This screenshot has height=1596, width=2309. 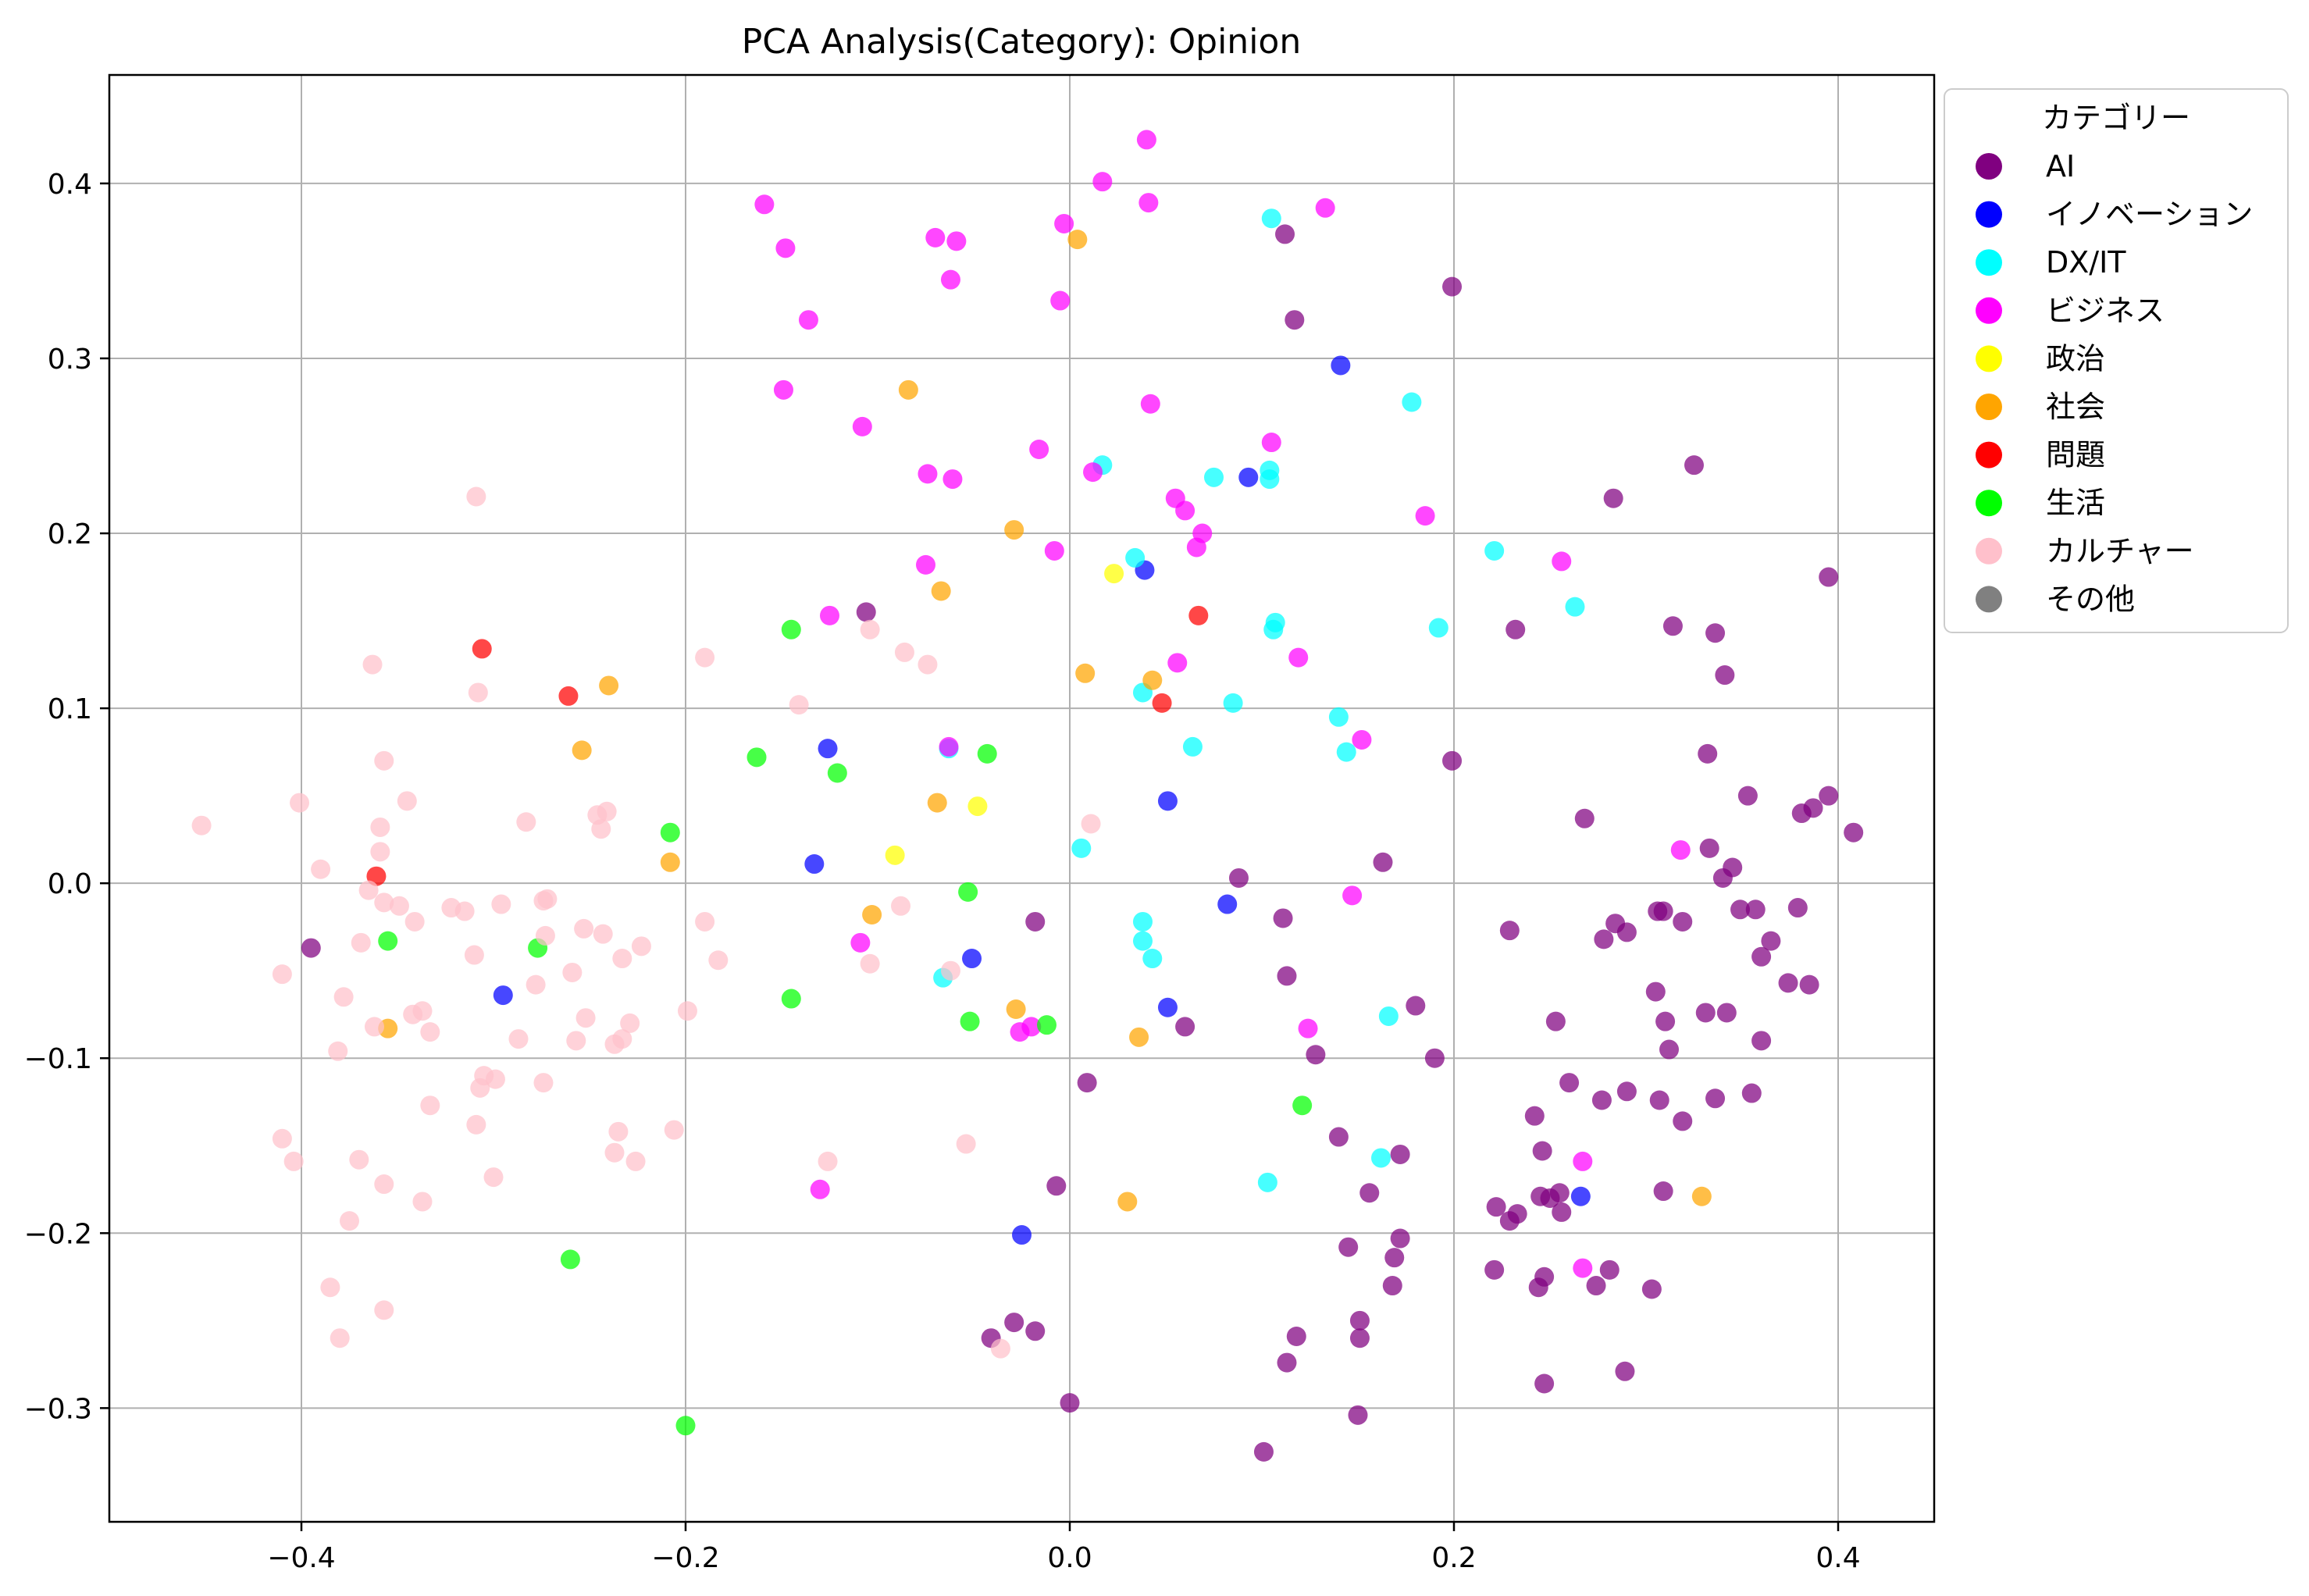 I want to click on x-tick-label: 0.0, so click(x=1069, y=1558).